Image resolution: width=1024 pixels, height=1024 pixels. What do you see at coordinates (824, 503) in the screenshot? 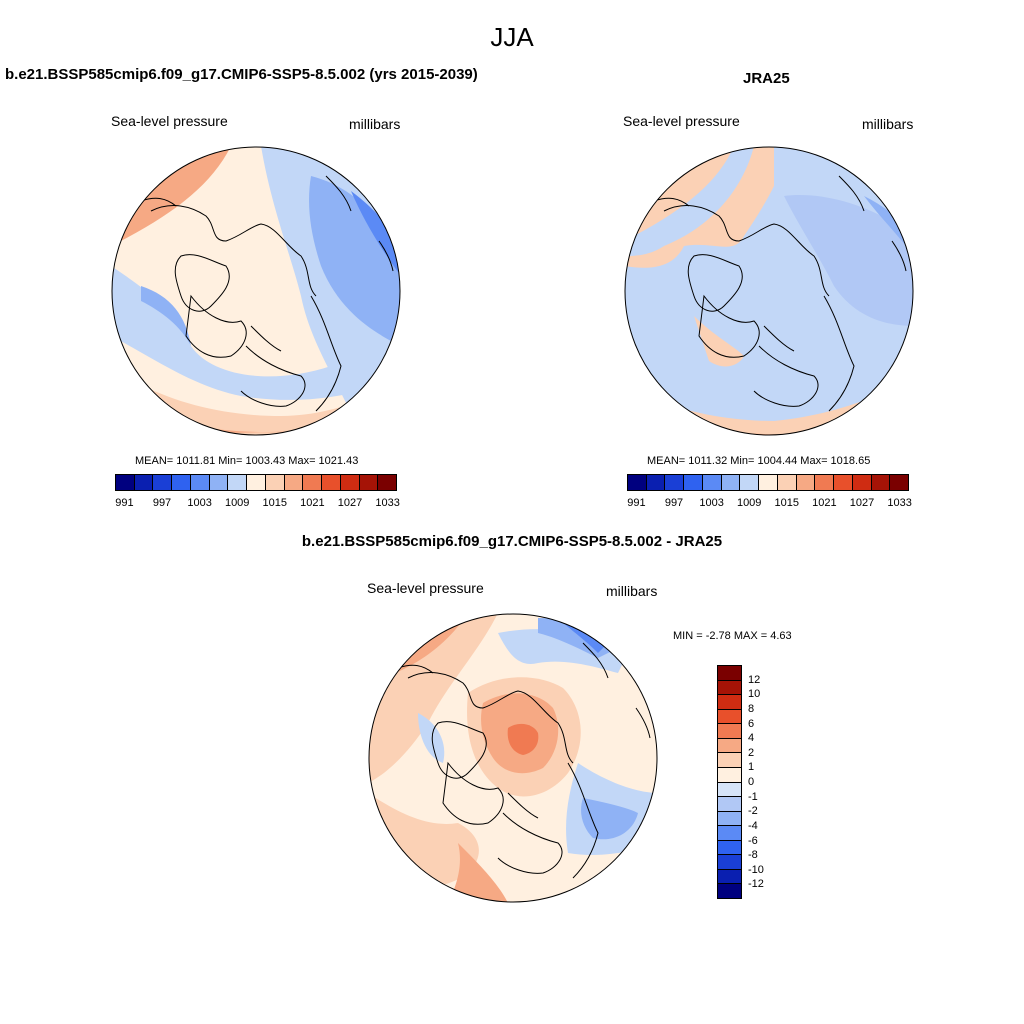
I see `obs-colorbar-tick-label: 1021` at bounding box center [824, 503].